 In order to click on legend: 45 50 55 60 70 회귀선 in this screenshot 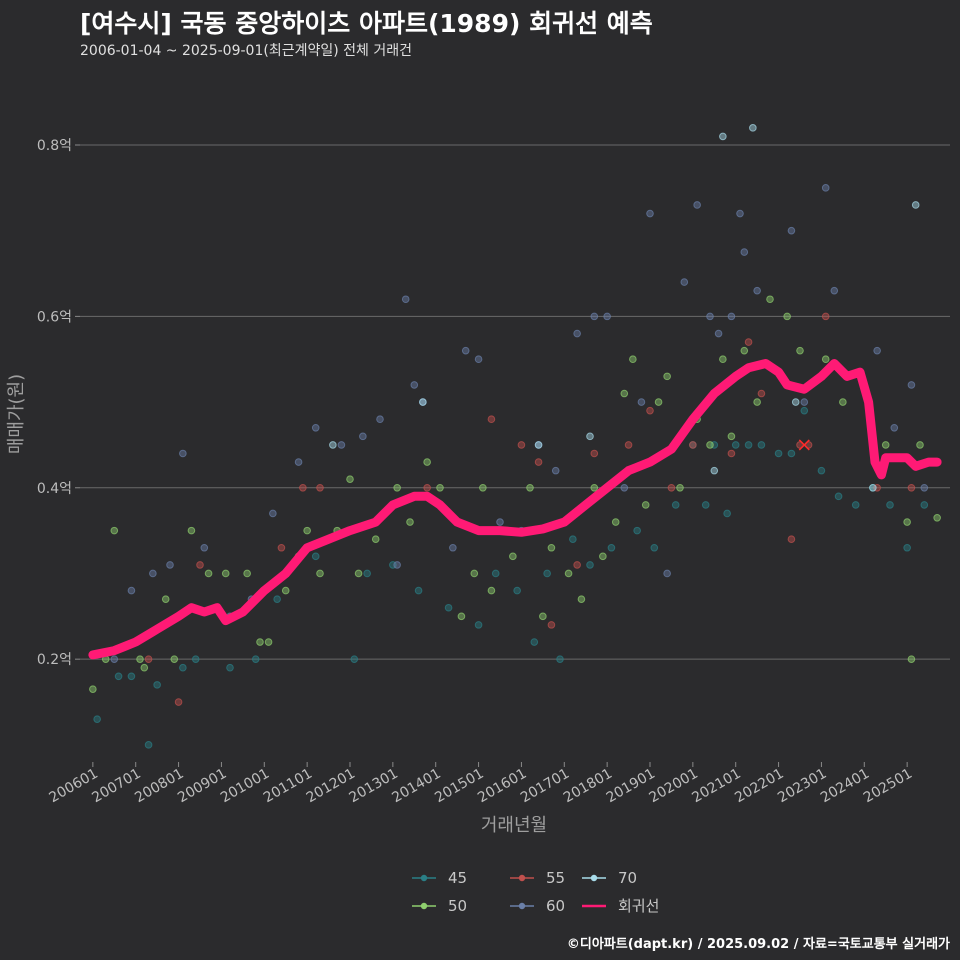, I will do `click(535, 892)`.